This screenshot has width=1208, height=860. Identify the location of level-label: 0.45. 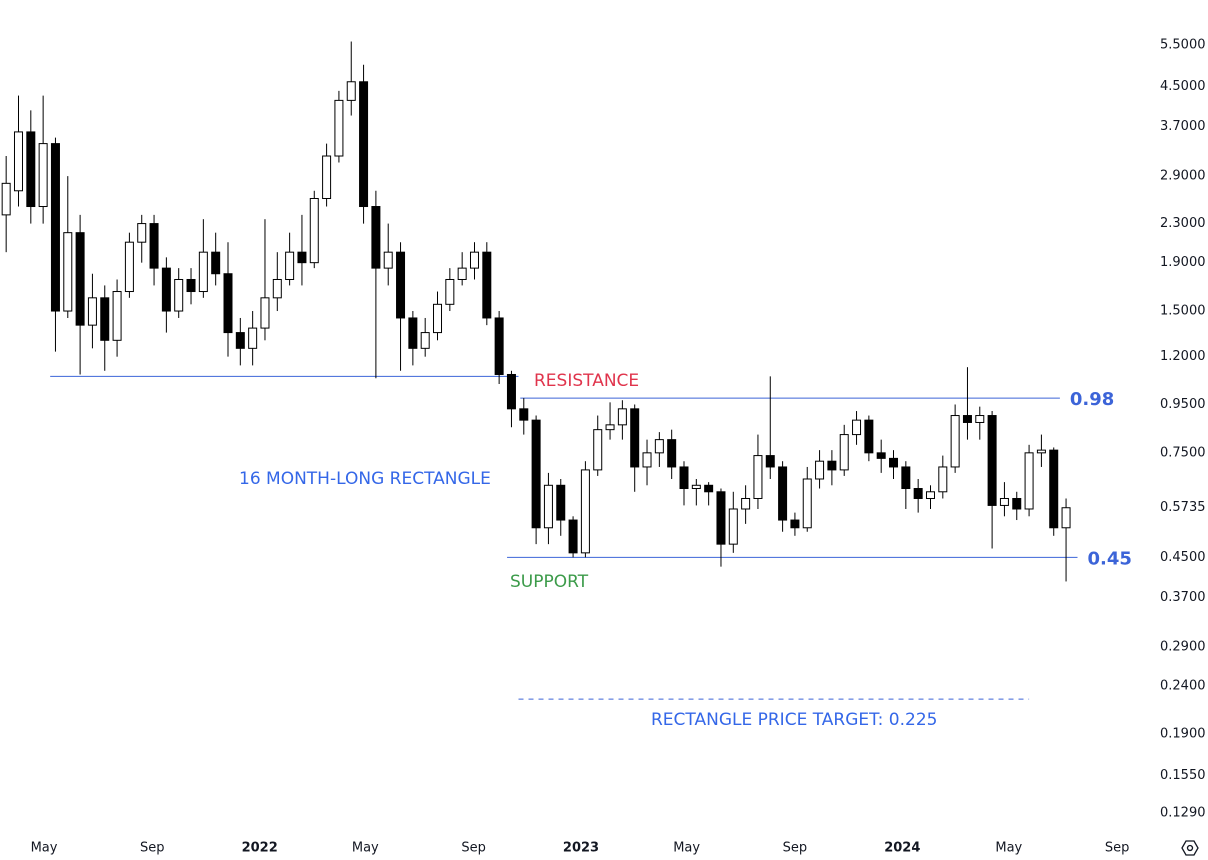
(1109, 558).